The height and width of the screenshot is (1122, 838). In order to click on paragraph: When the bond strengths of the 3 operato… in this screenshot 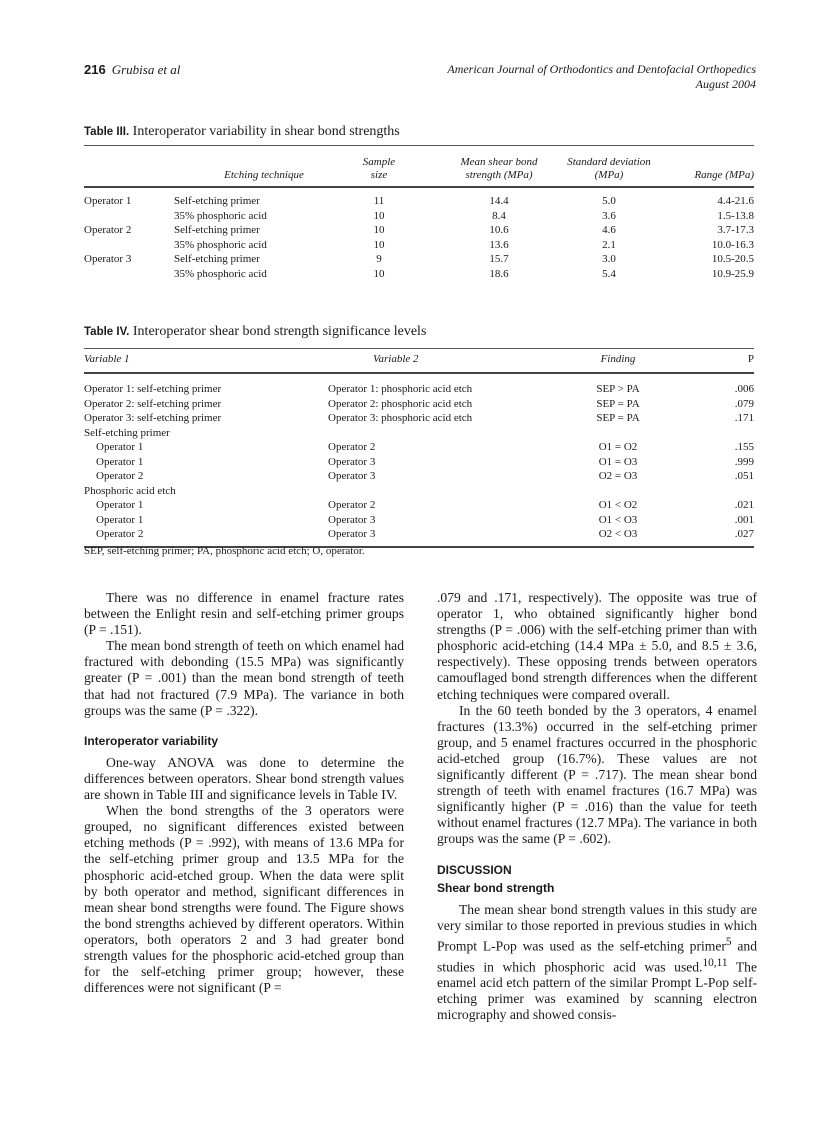, I will do `click(244, 899)`.